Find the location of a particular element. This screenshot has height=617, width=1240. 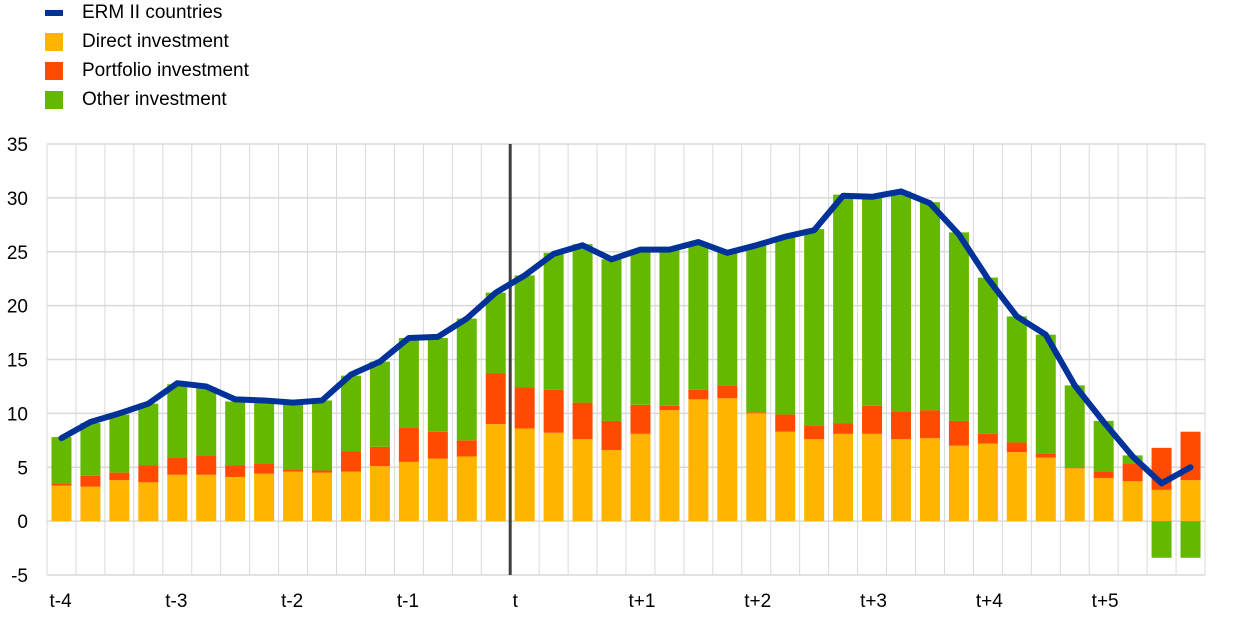

legend-item-direct: Direct investment is located at coordinates (137, 42).